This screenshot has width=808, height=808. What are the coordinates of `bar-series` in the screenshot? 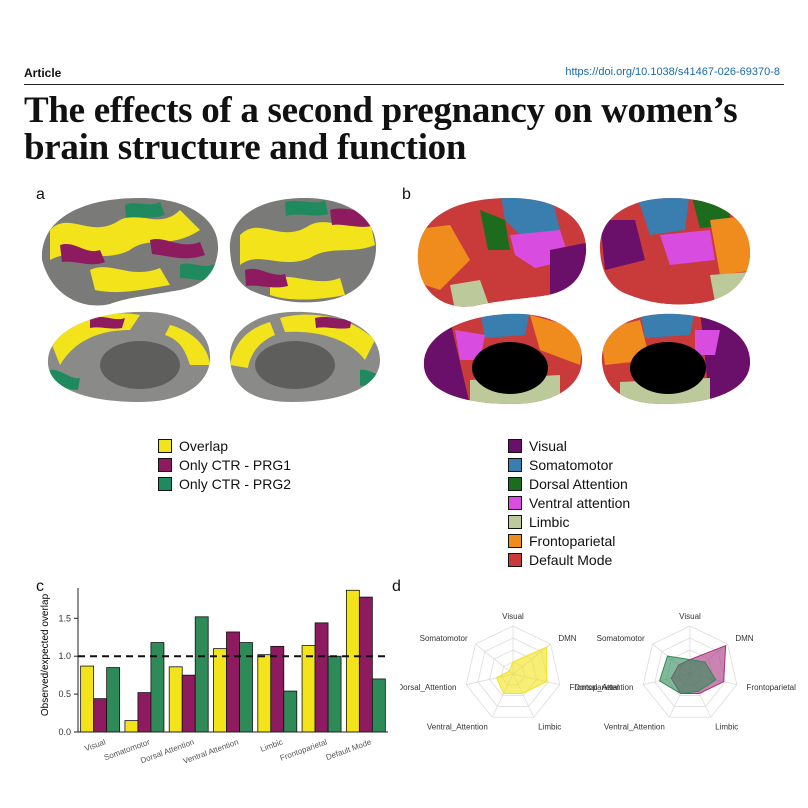 It's located at (233, 661).